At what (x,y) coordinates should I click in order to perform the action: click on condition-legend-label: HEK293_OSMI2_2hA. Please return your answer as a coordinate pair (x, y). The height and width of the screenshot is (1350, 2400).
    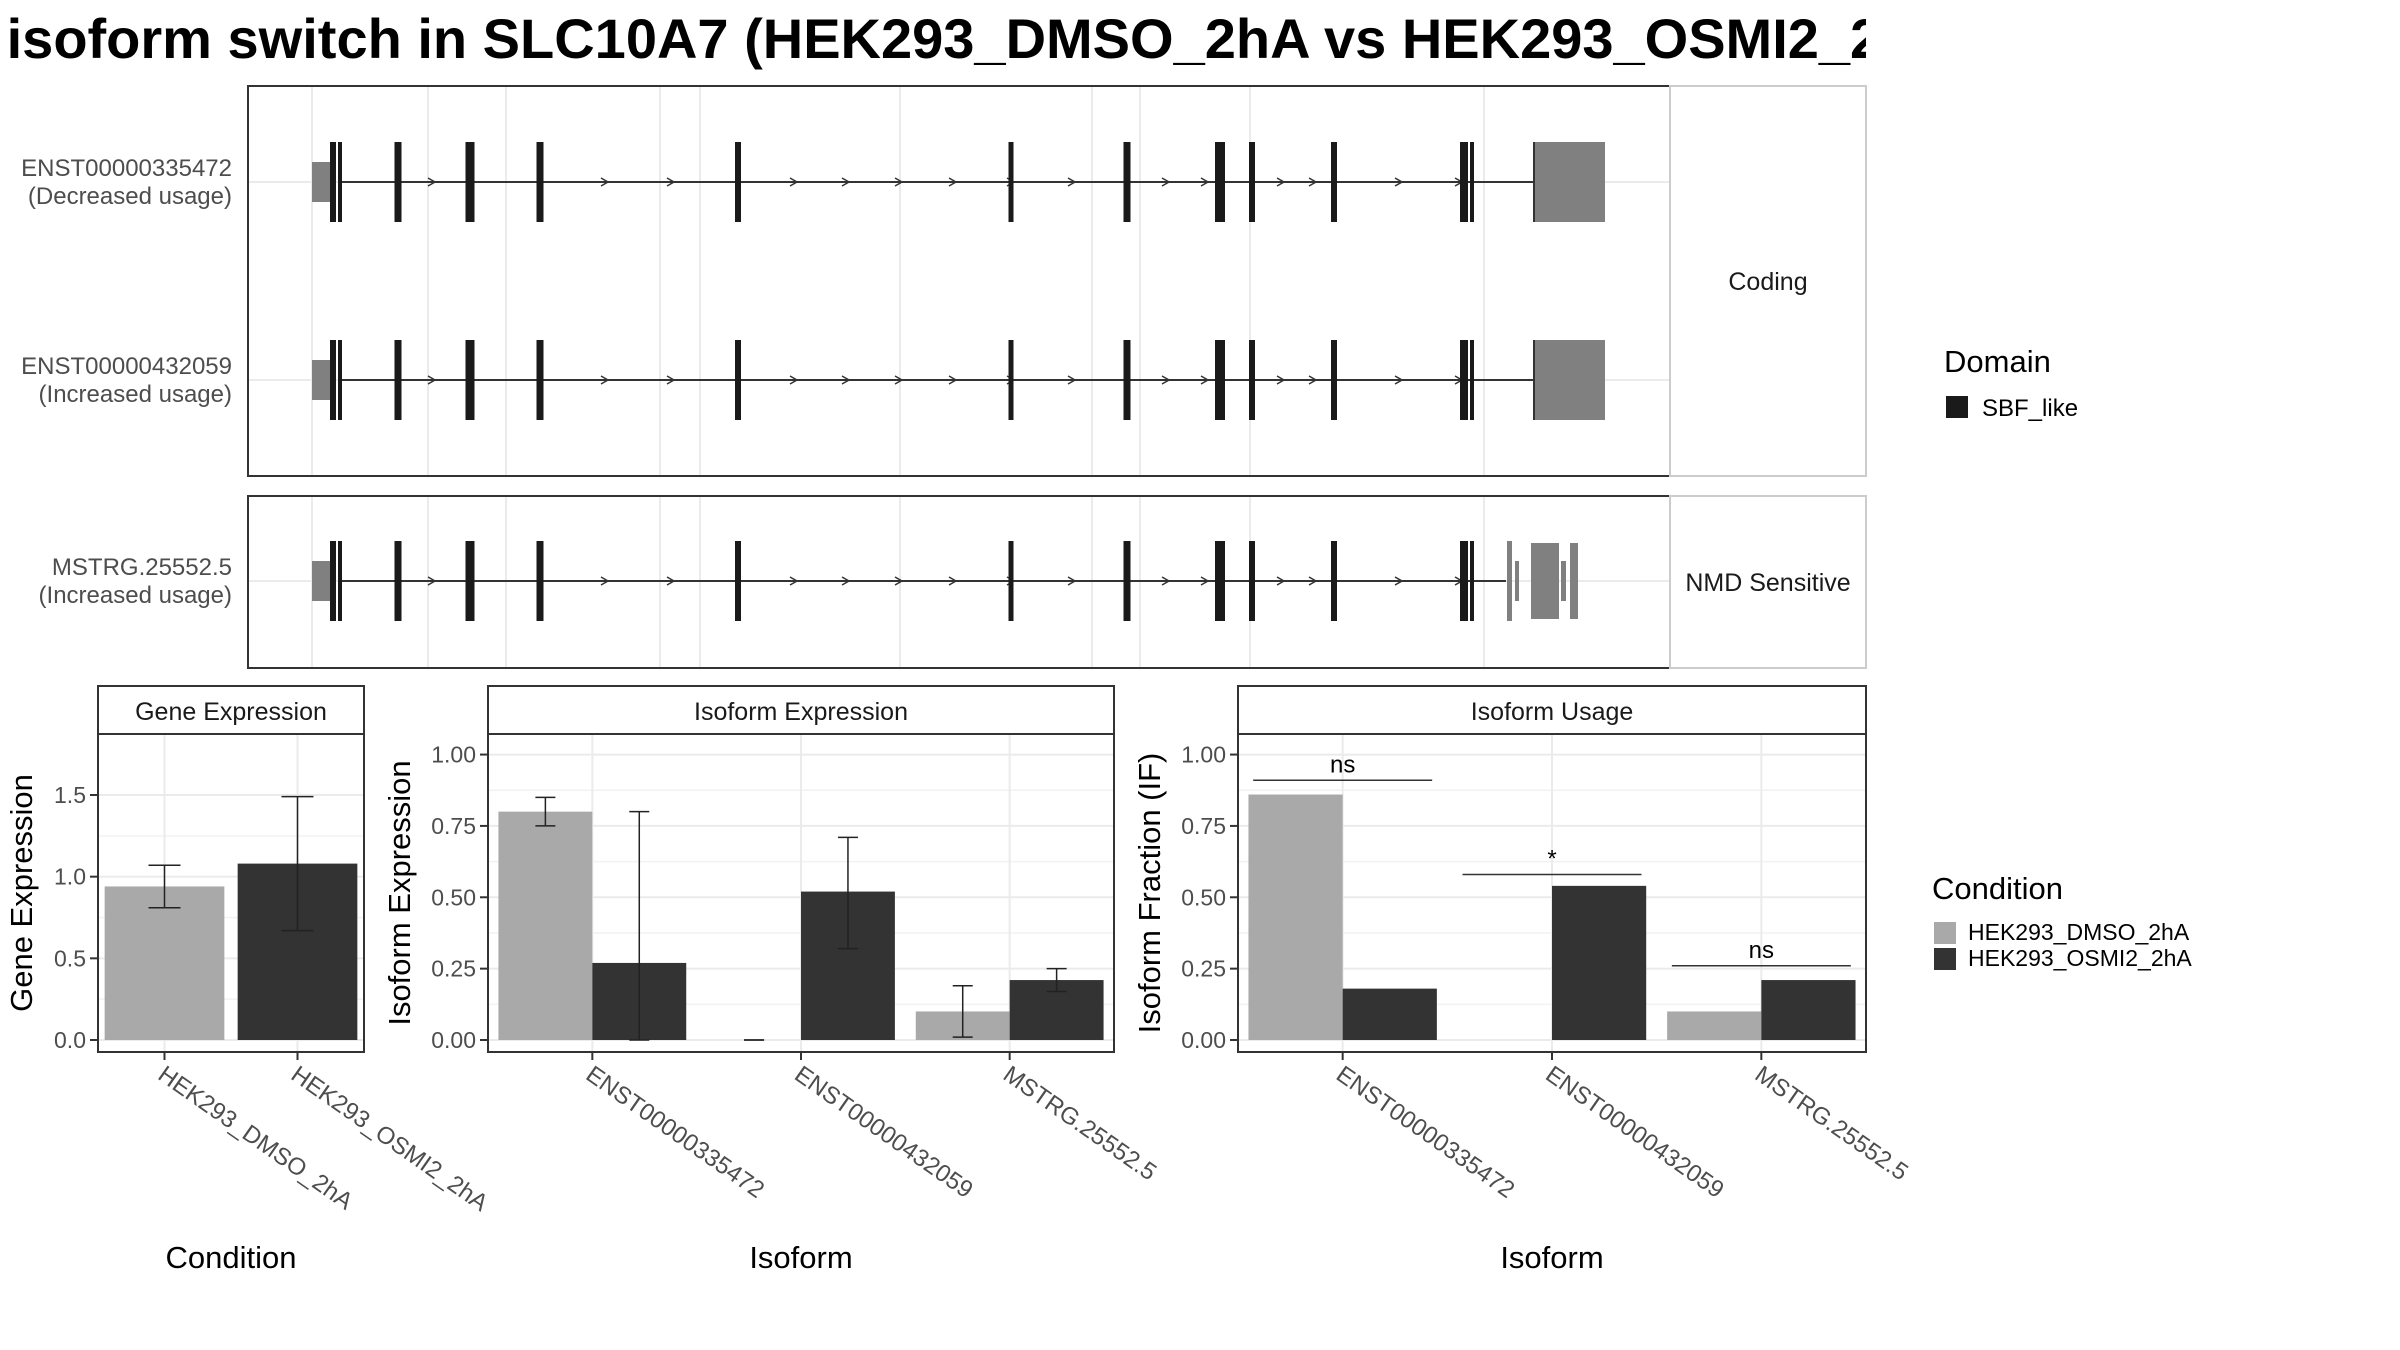
    Looking at the image, I should click on (2080, 958).